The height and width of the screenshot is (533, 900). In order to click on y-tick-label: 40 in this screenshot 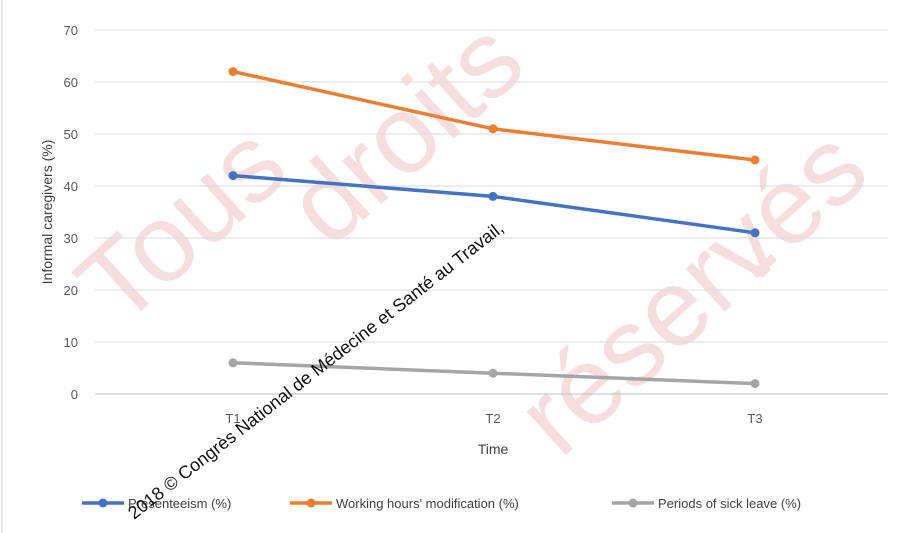, I will do `click(71, 186)`.